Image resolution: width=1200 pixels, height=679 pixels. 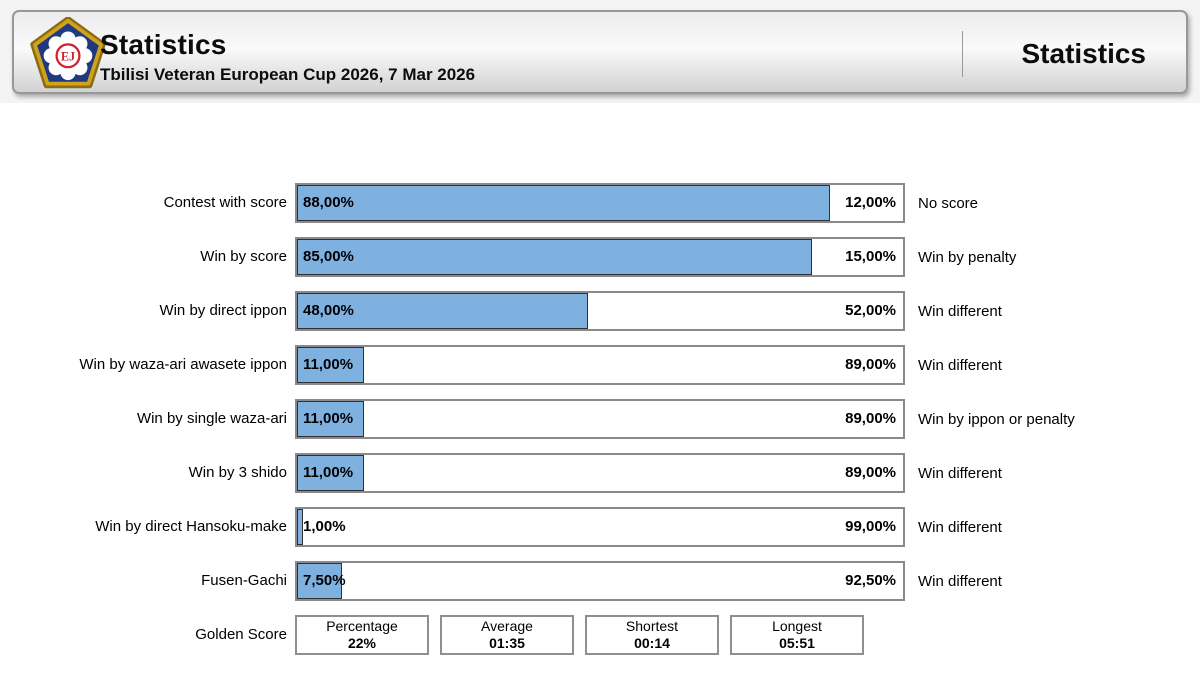 I want to click on bar-track: 1,00% 99,00%, so click(x=600, y=527).